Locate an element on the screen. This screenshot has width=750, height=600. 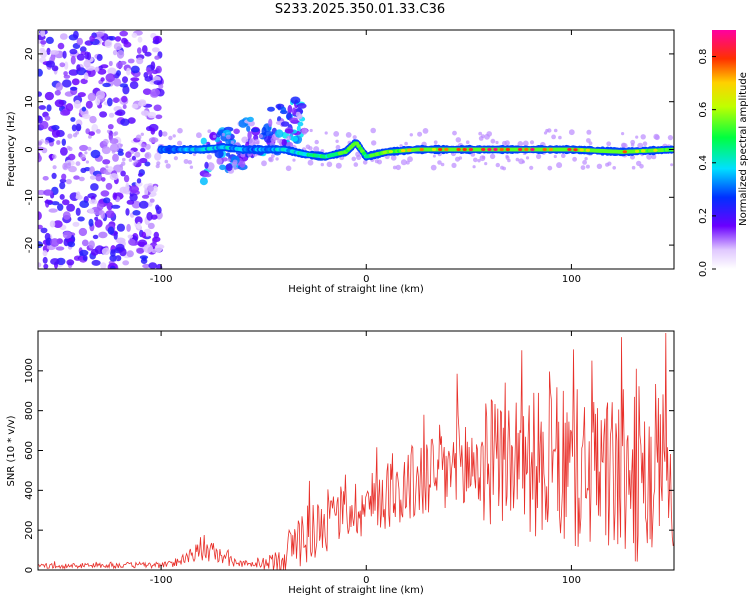
colorbar-tick-label: 0.4 is located at coordinates (703, 163).